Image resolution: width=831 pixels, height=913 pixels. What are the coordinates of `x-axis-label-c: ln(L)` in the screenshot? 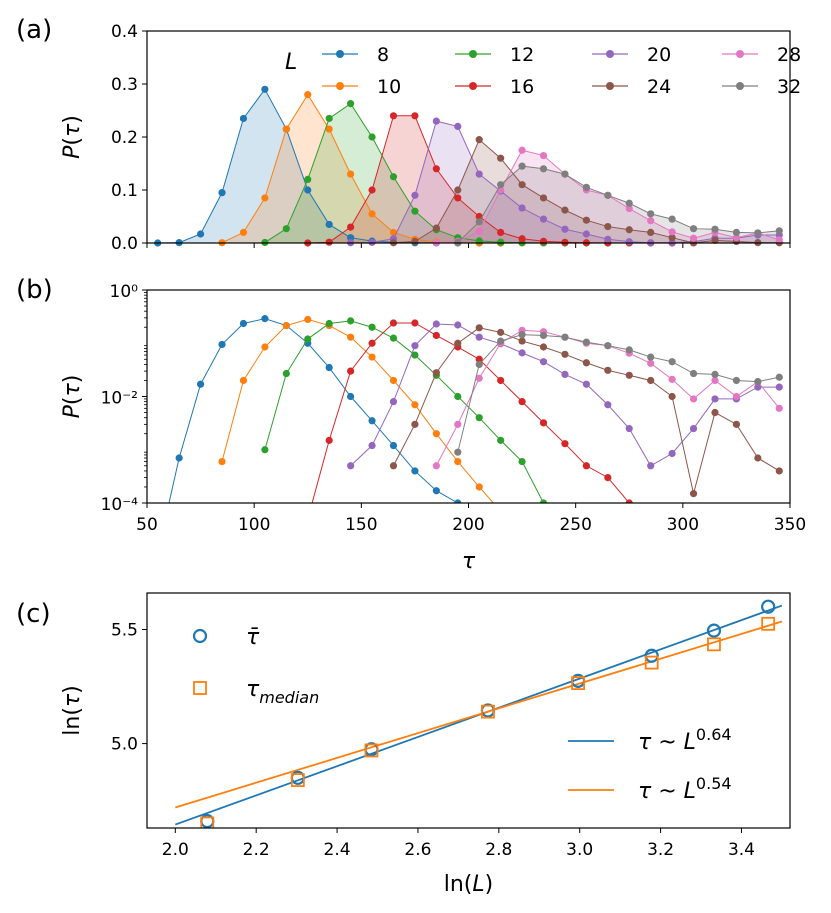 It's located at (469, 884).